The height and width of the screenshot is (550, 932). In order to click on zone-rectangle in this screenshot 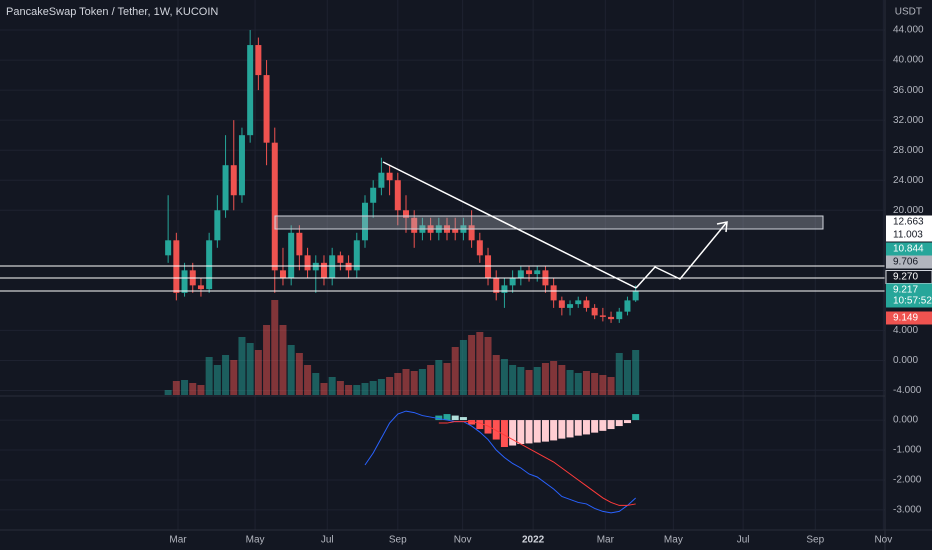, I will do `click(549, 222)`.